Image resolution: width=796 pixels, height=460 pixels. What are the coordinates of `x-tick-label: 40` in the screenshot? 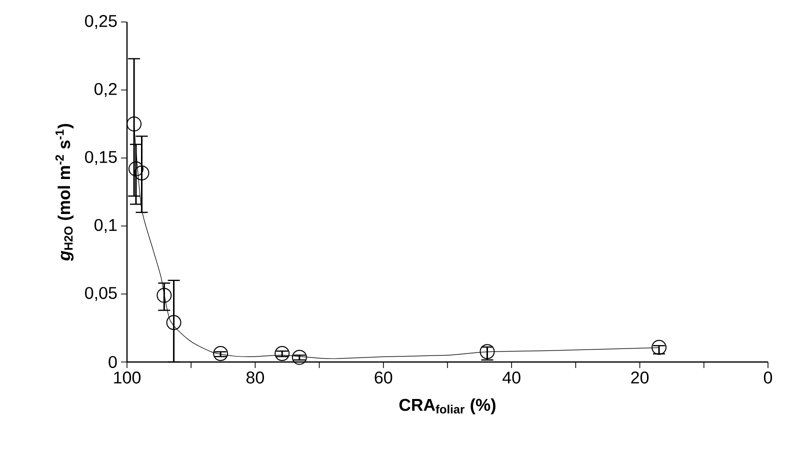 It's located at (511, 378).